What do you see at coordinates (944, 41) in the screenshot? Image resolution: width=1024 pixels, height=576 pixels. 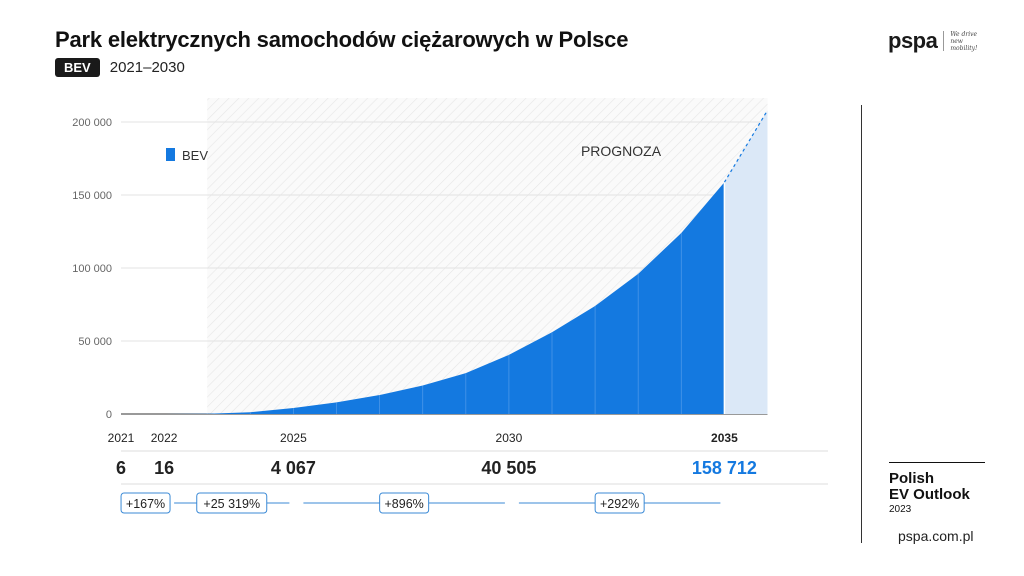 I see `logo-divider` at bounding box center [944, 41].